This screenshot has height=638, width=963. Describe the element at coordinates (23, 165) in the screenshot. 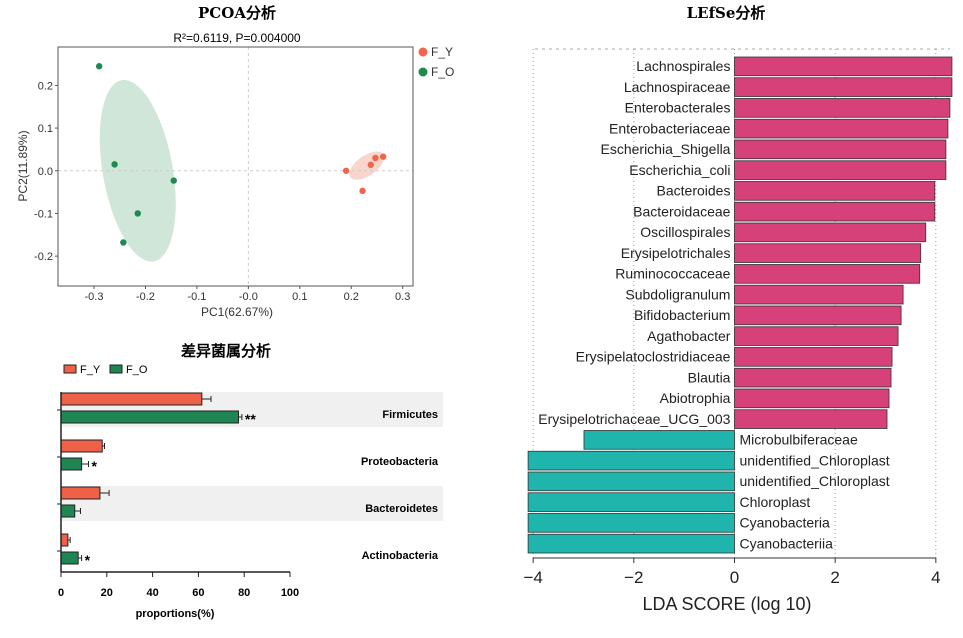

I see `pcoa-ylabel: PC2(11.89%)` at that location.